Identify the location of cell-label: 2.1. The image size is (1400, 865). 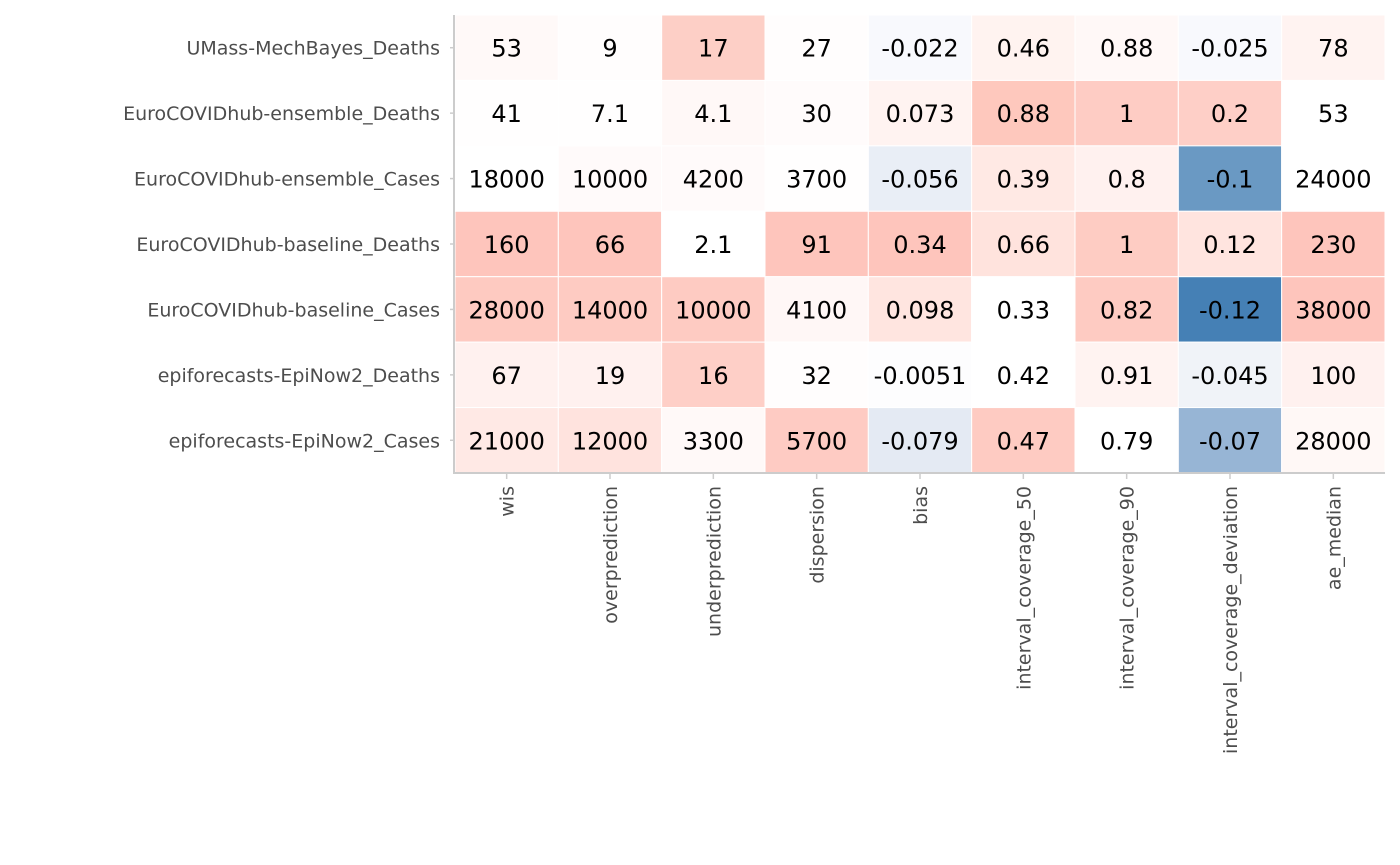
(713, 245).